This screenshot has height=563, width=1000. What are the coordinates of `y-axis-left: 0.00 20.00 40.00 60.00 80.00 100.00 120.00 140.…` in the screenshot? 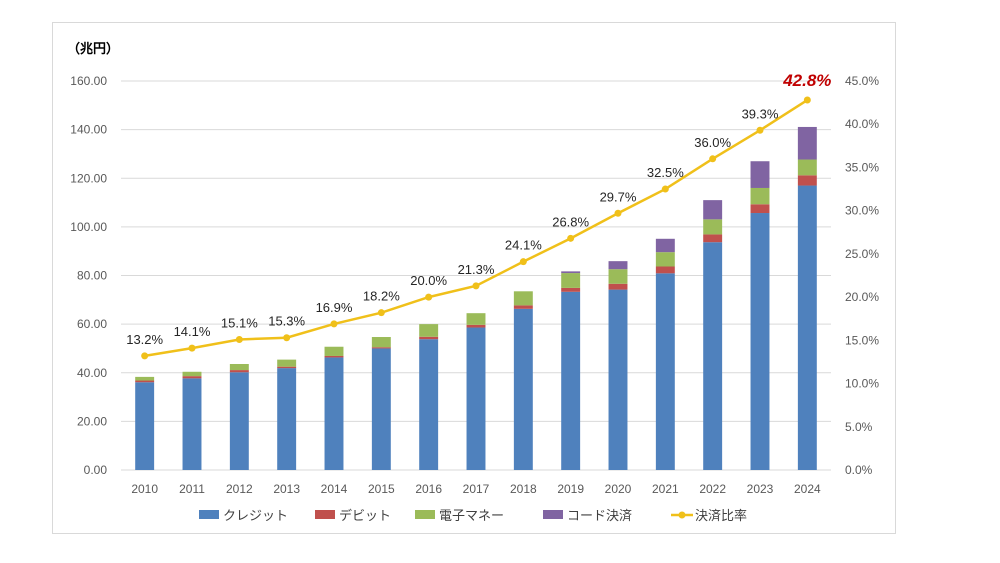 It's located at (88, 275).